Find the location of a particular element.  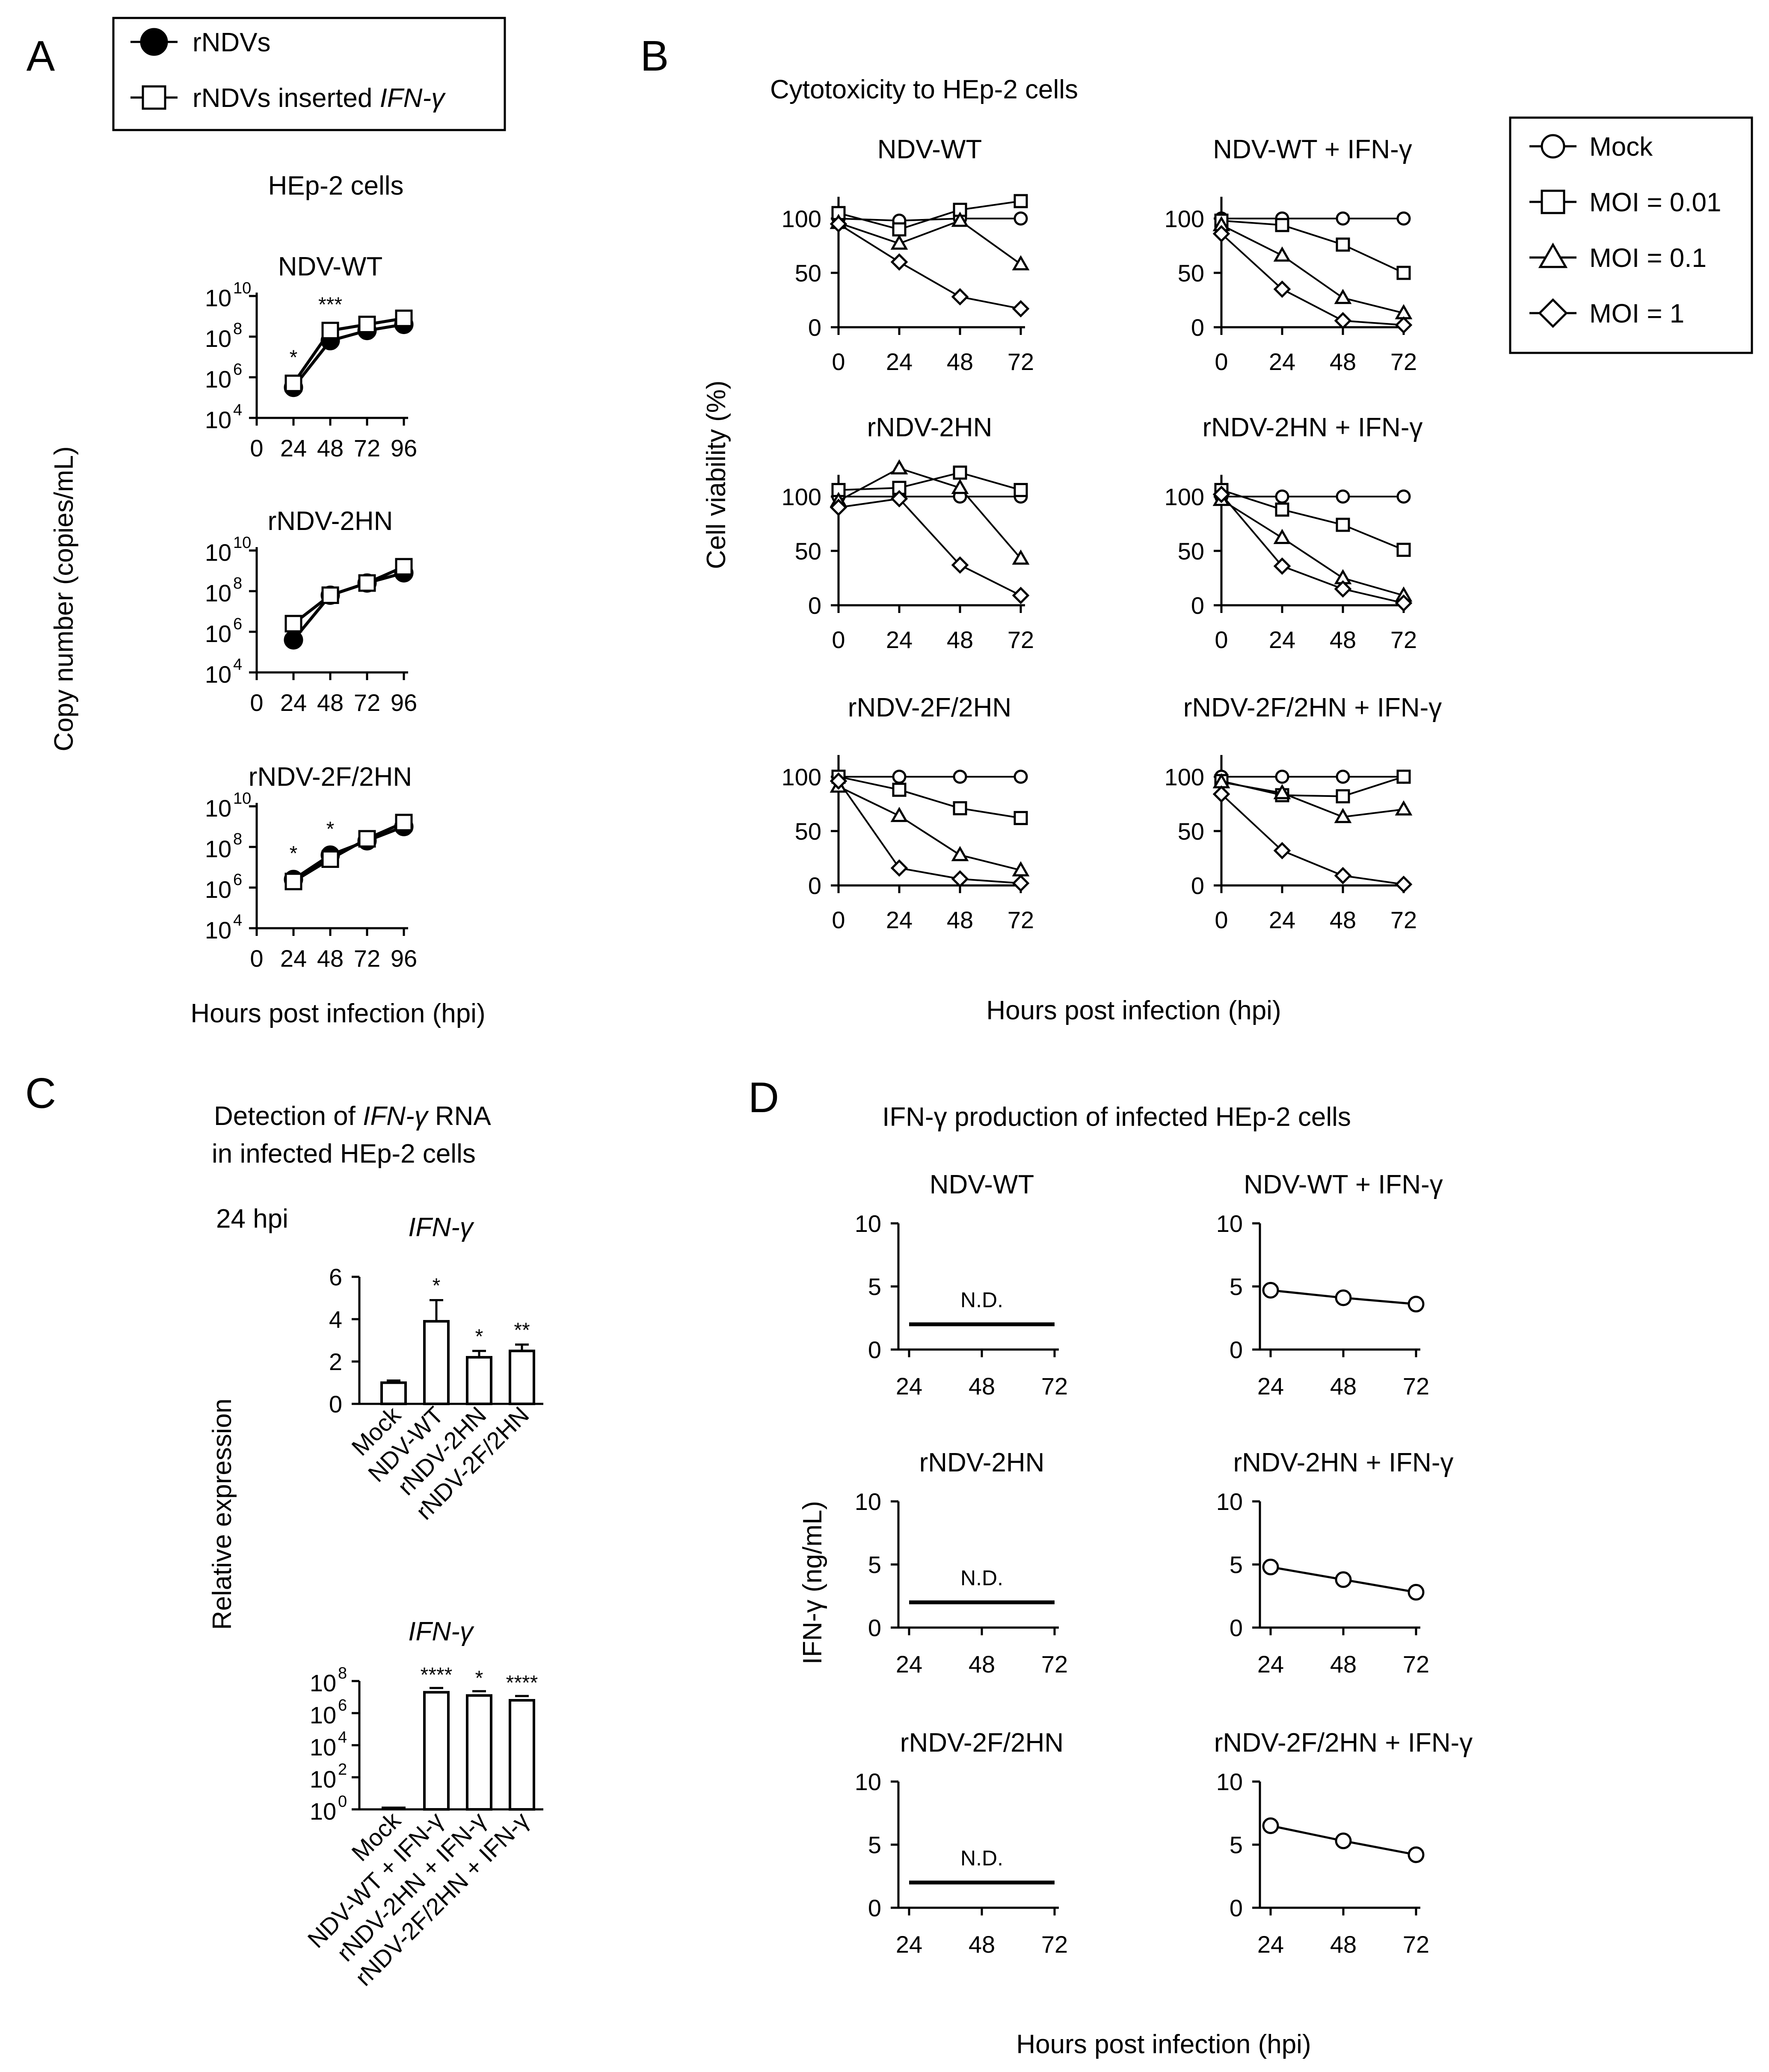

panel-label-d: D is located at coordinates (763, 1098).